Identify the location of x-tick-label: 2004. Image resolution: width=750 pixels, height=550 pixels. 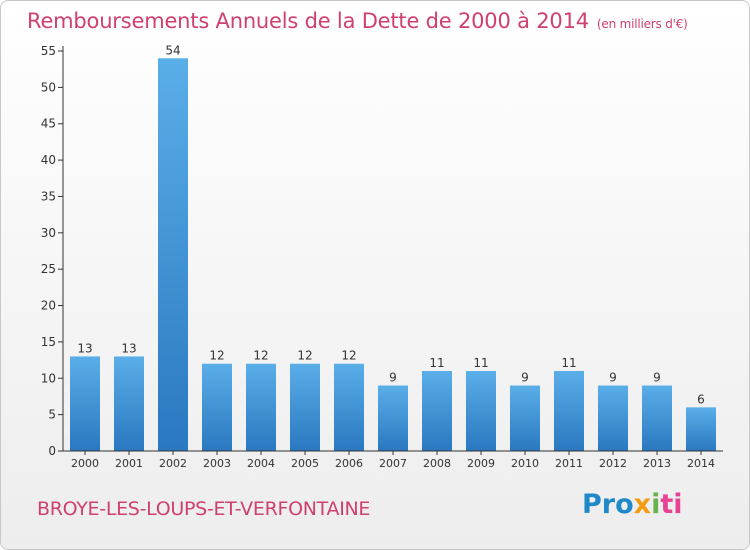
(261, 463).